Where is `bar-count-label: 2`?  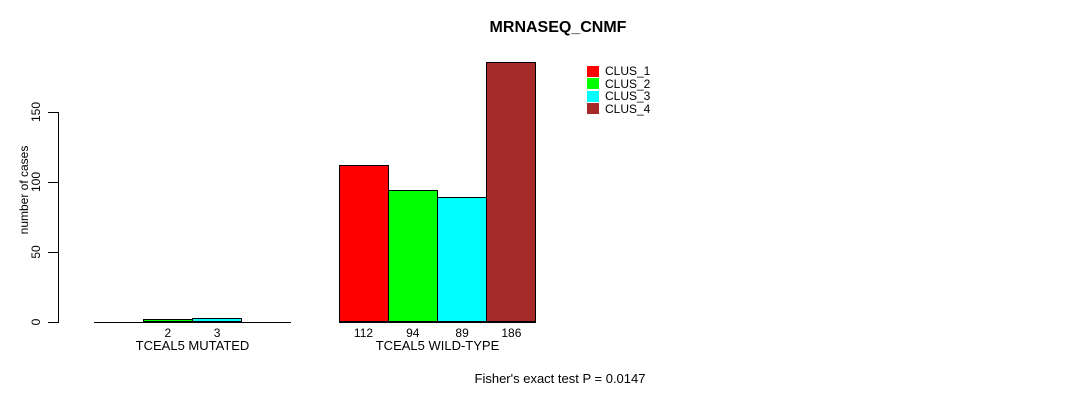 bar-count-label: 2 is located at coordinates (168, 333).